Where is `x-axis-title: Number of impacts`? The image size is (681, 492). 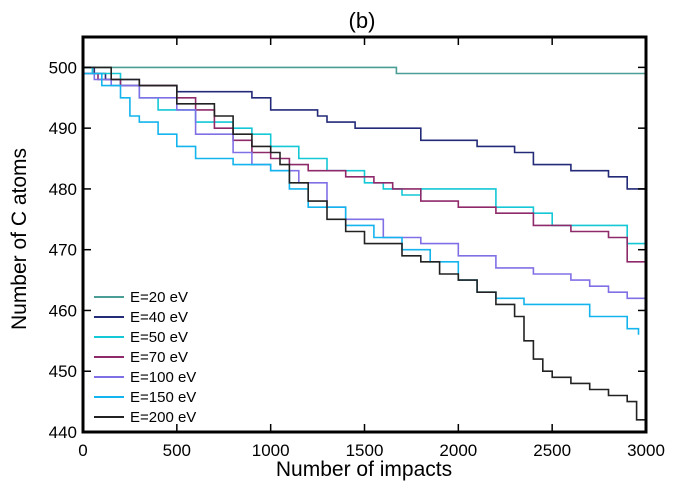 x-axis-title: Number of impacts is located at coordinates (364, 469).